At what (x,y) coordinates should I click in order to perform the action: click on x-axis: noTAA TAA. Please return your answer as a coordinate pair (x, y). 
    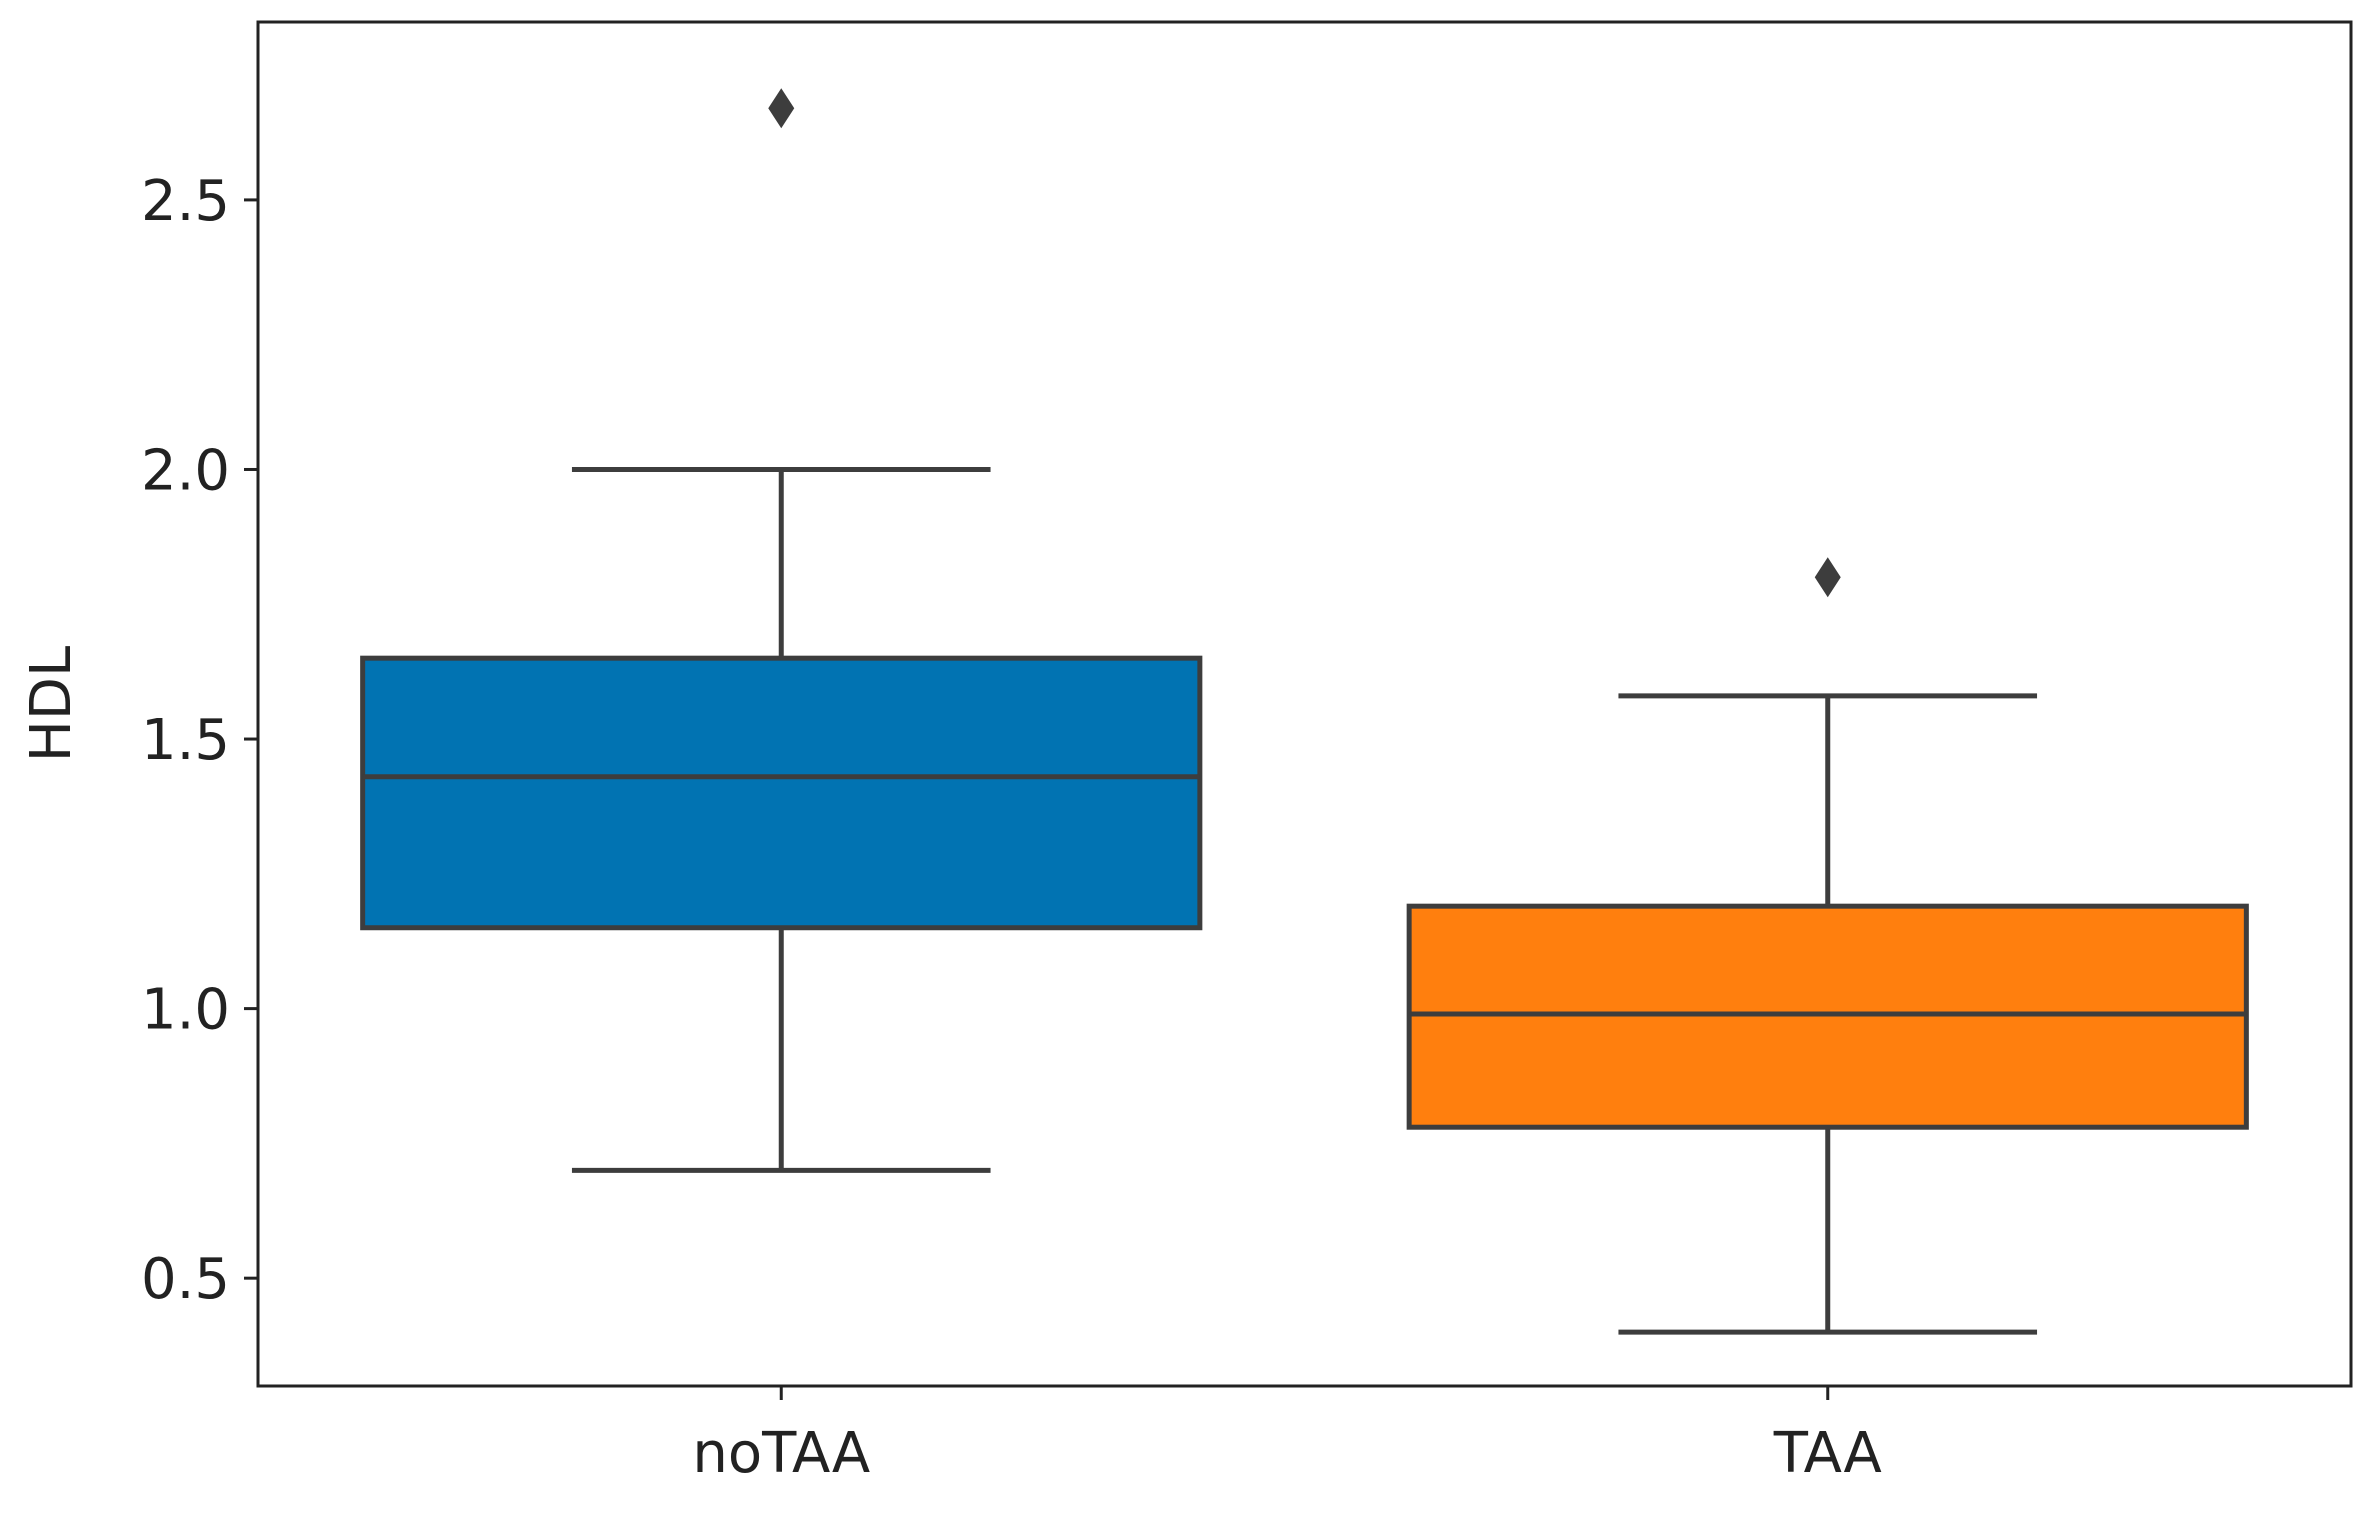
    Looking at the image, I should click on (1287, 1436).